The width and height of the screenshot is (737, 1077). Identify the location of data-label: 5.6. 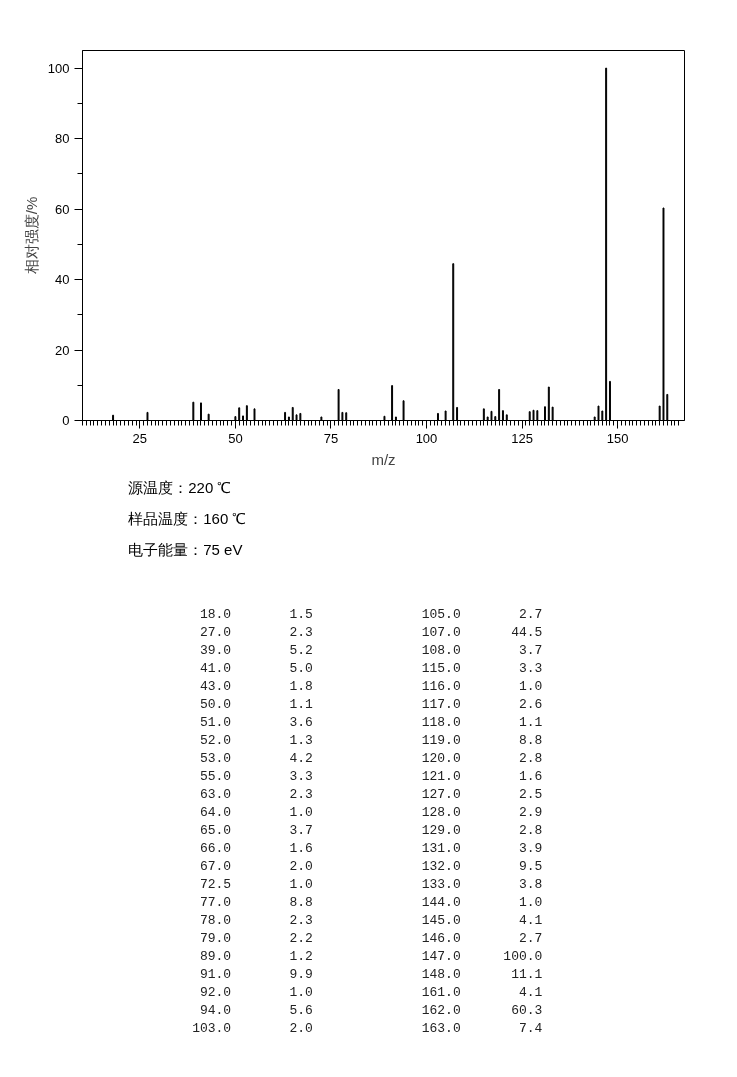
(301, 1010).